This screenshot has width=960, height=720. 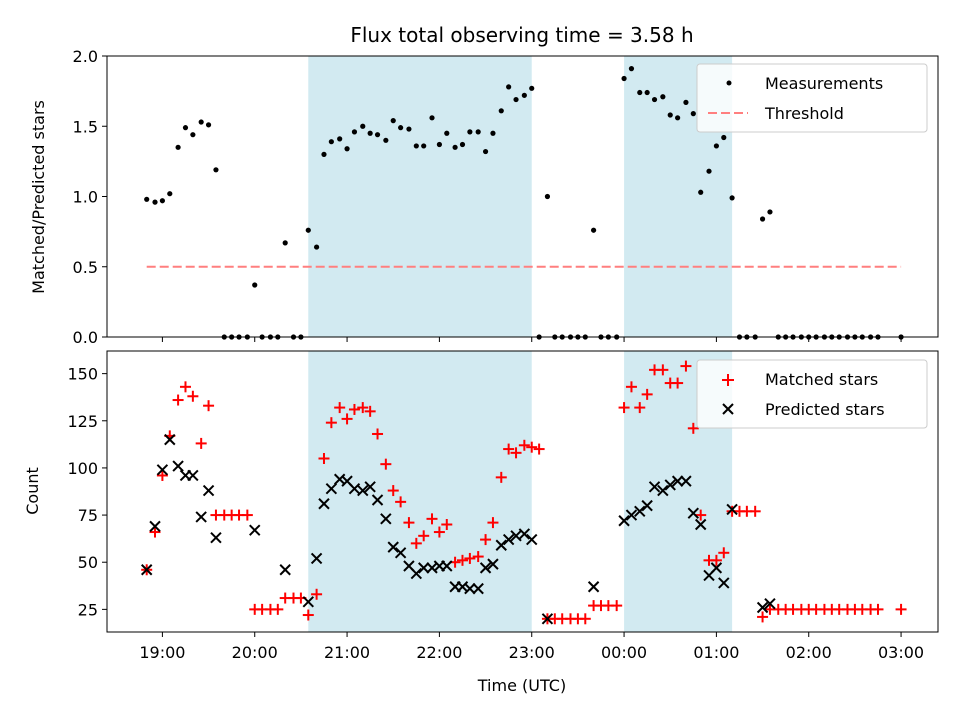 What do you see at coordinates (901, 652) in the screenshot?
I see `xtick-label-8: 03:00` at bounding box center [901, 652].